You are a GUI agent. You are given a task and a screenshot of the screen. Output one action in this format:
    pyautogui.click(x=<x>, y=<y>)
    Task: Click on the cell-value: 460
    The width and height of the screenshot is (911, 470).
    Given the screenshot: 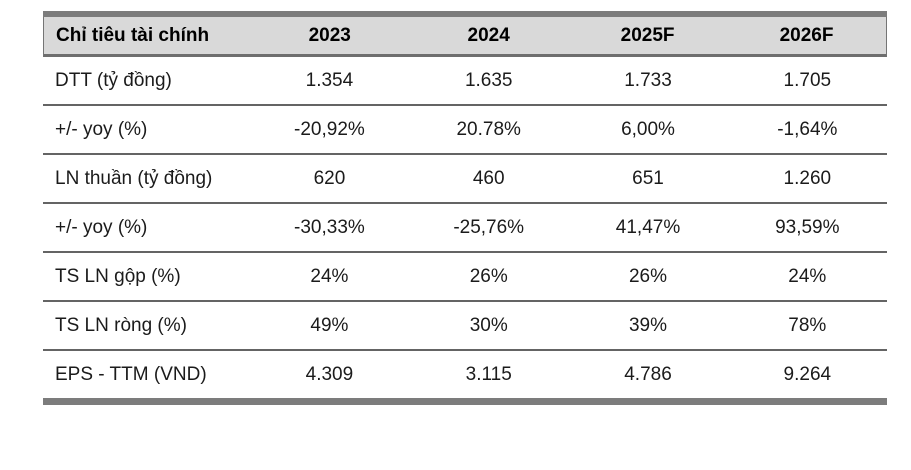 What is the action you would take?
    pyautogui.click(x=488, y=178)
    